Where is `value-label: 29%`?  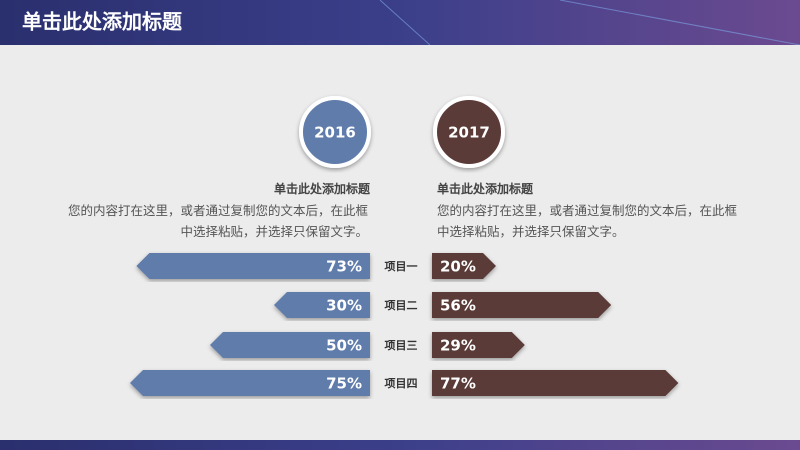 value-label: 29% is located at coordinates (458, 346).